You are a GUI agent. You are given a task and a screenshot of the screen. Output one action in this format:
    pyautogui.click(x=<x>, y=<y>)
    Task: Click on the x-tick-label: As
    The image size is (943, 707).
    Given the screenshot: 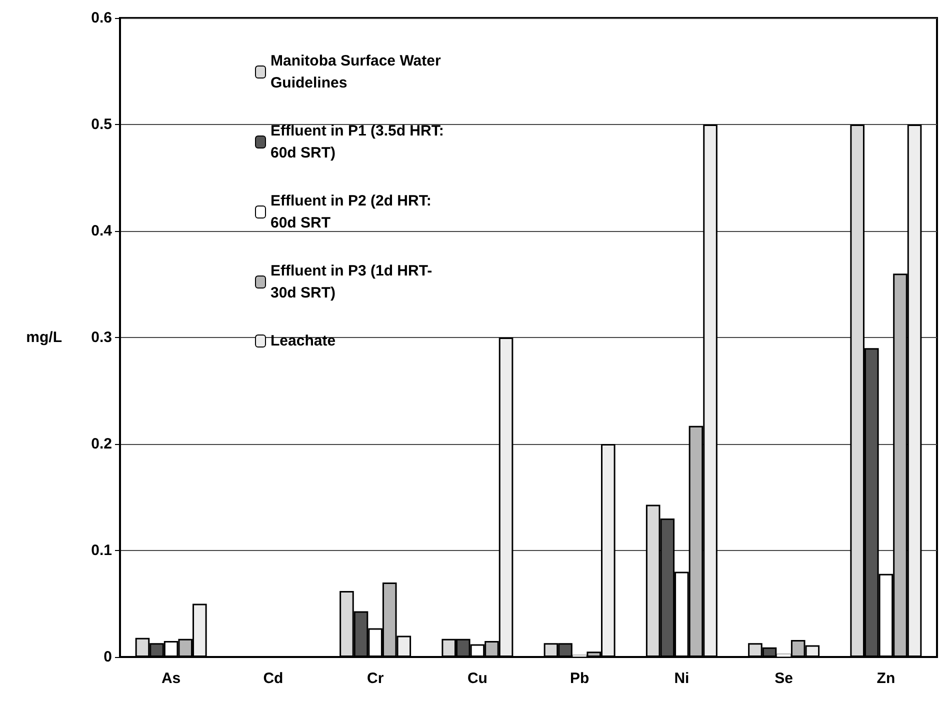 What is the action you would take?
    pyautogui.click(x=171, y=678)
    